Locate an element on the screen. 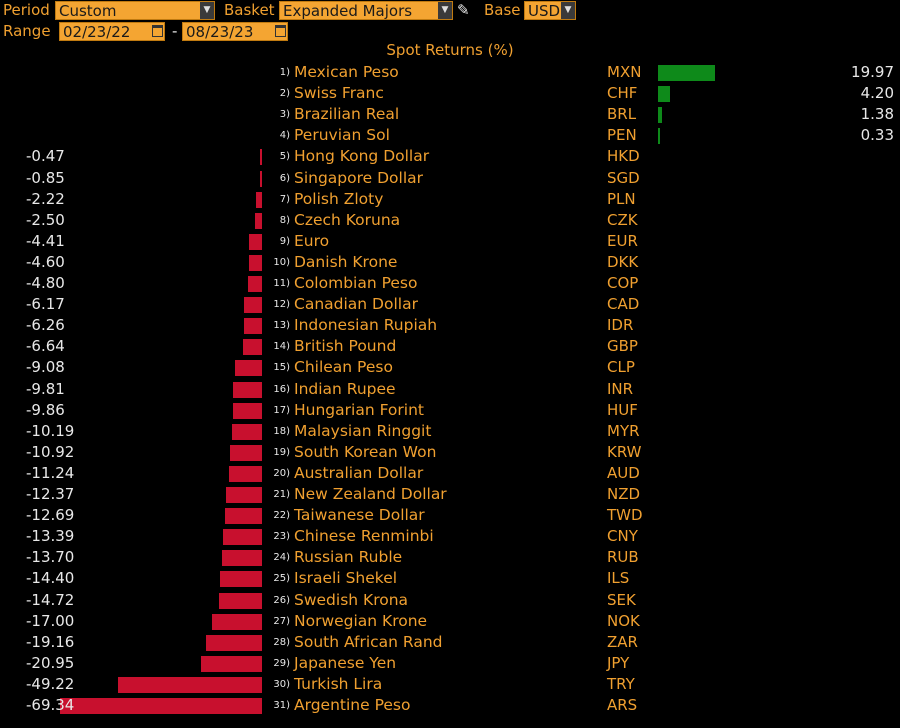 The width and height of the screenshot is (900, 728). currency-name: Hungarian Forint is located at coordinates (359, 409).